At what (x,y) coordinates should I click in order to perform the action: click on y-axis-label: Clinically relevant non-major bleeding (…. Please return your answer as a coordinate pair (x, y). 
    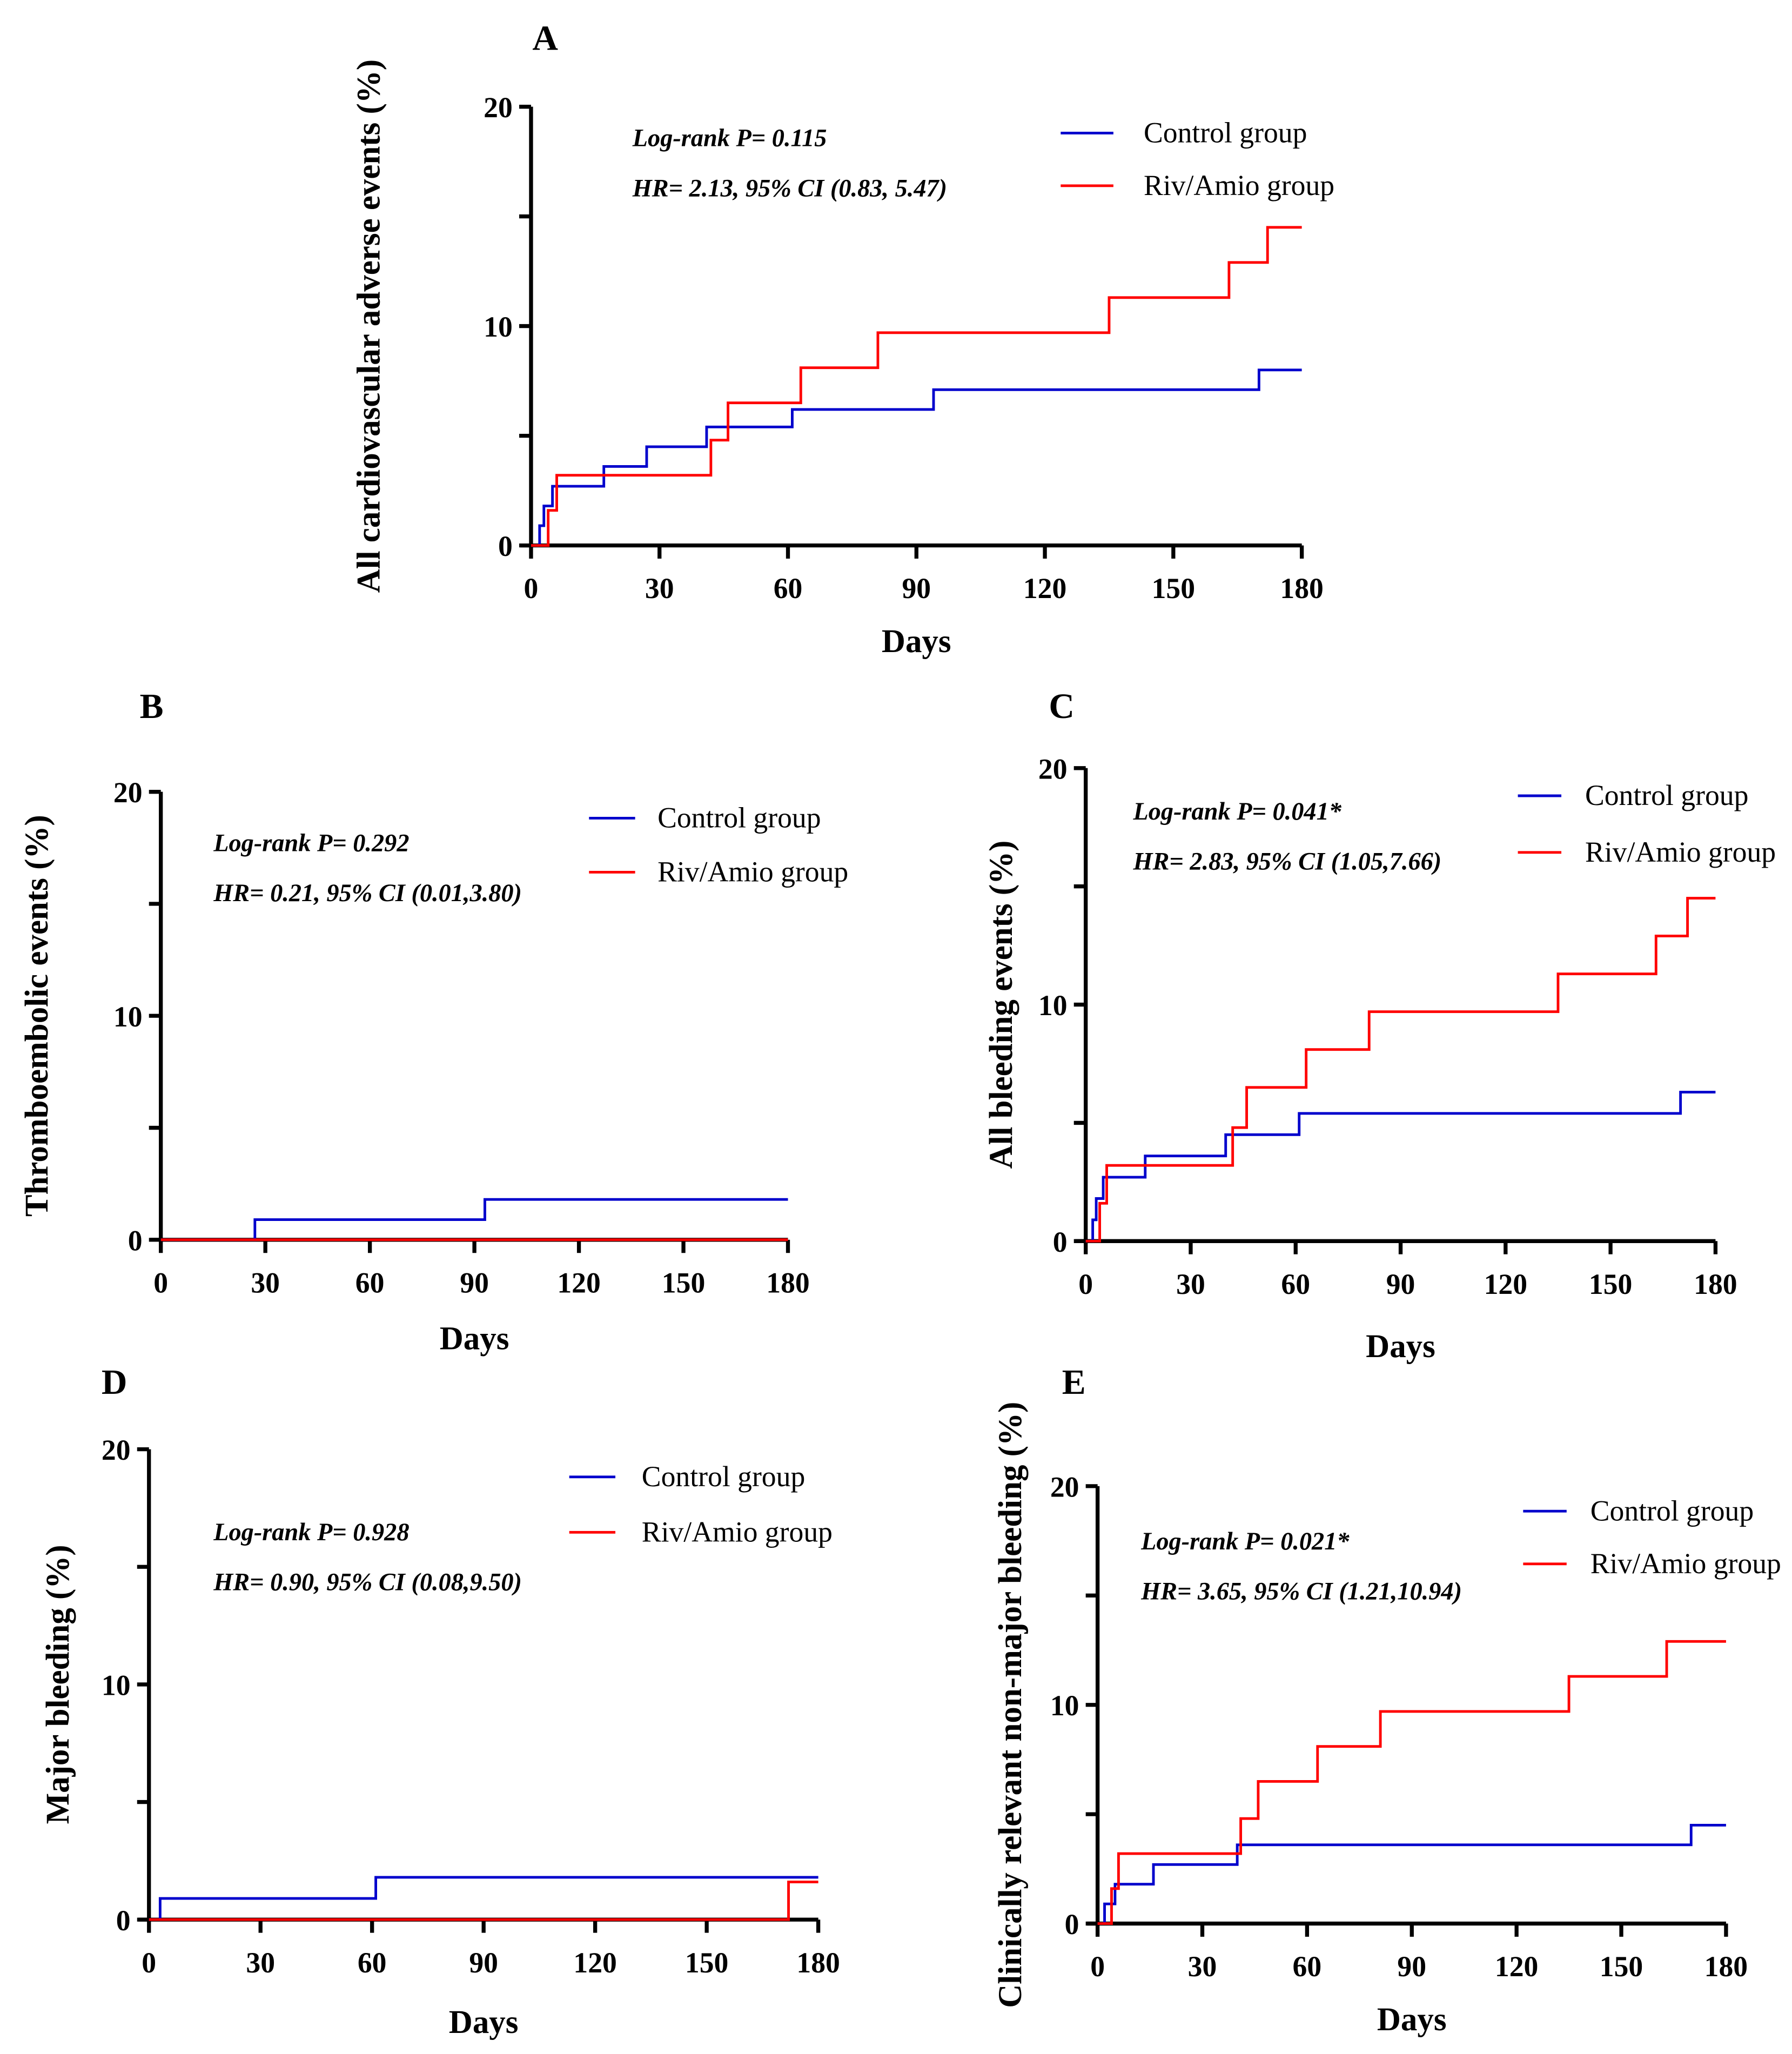
    Looking at the image, I should click on (1010, 1705).